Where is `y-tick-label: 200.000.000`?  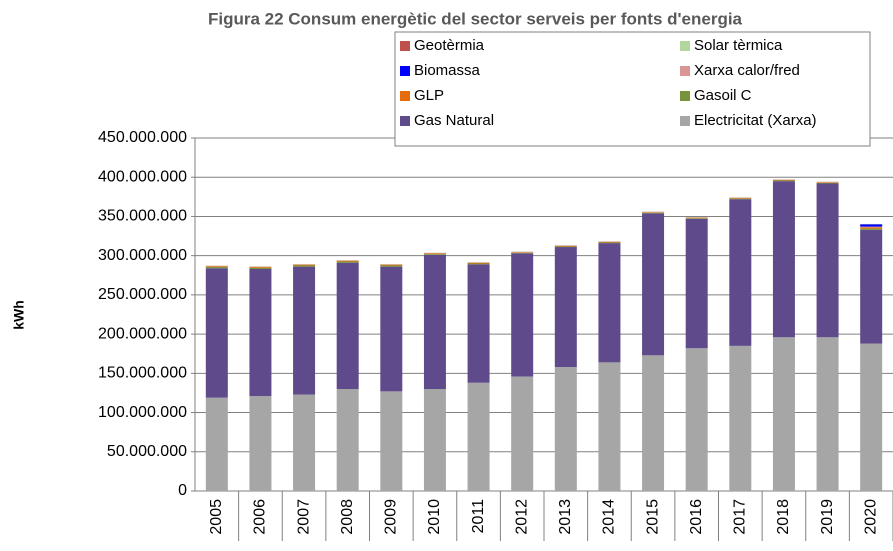 y-tick-label: 200.000.000 is located at coordinates (142, 333).